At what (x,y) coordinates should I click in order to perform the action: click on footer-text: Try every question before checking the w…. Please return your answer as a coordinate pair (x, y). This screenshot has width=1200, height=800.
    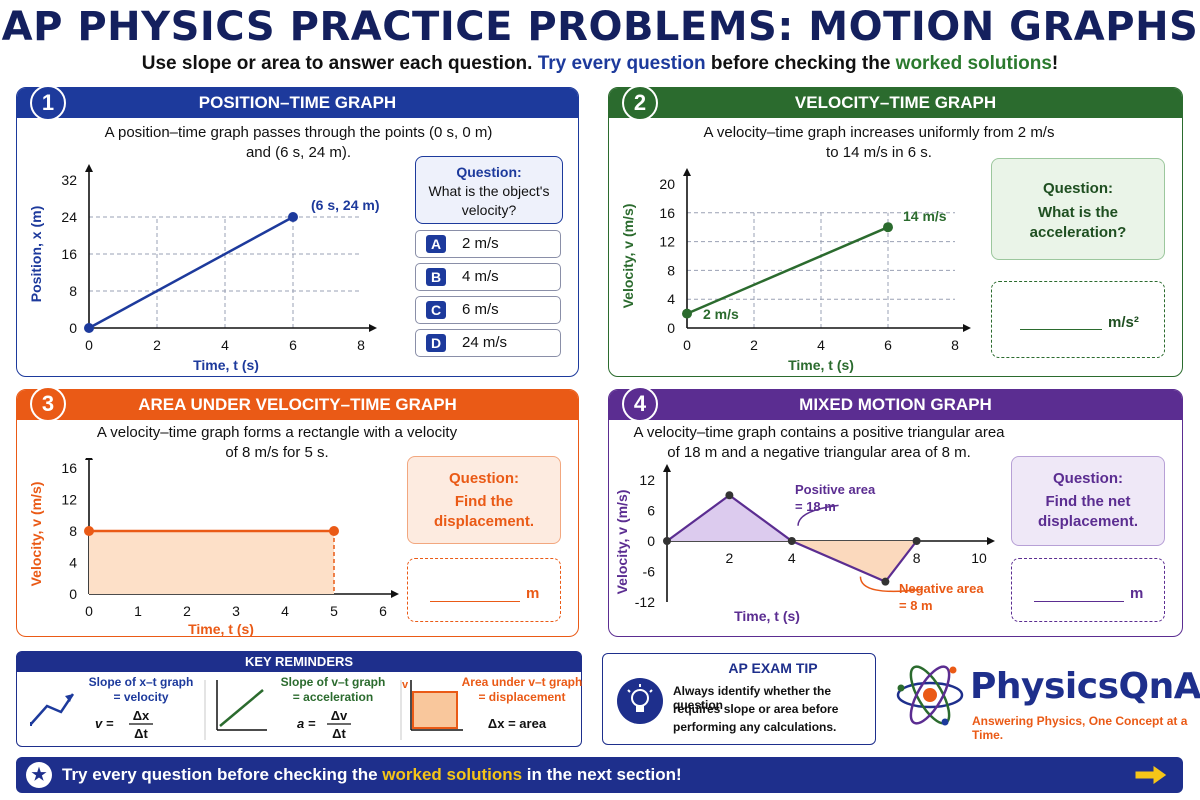
    Looking at the image, I should click on (372, 774).